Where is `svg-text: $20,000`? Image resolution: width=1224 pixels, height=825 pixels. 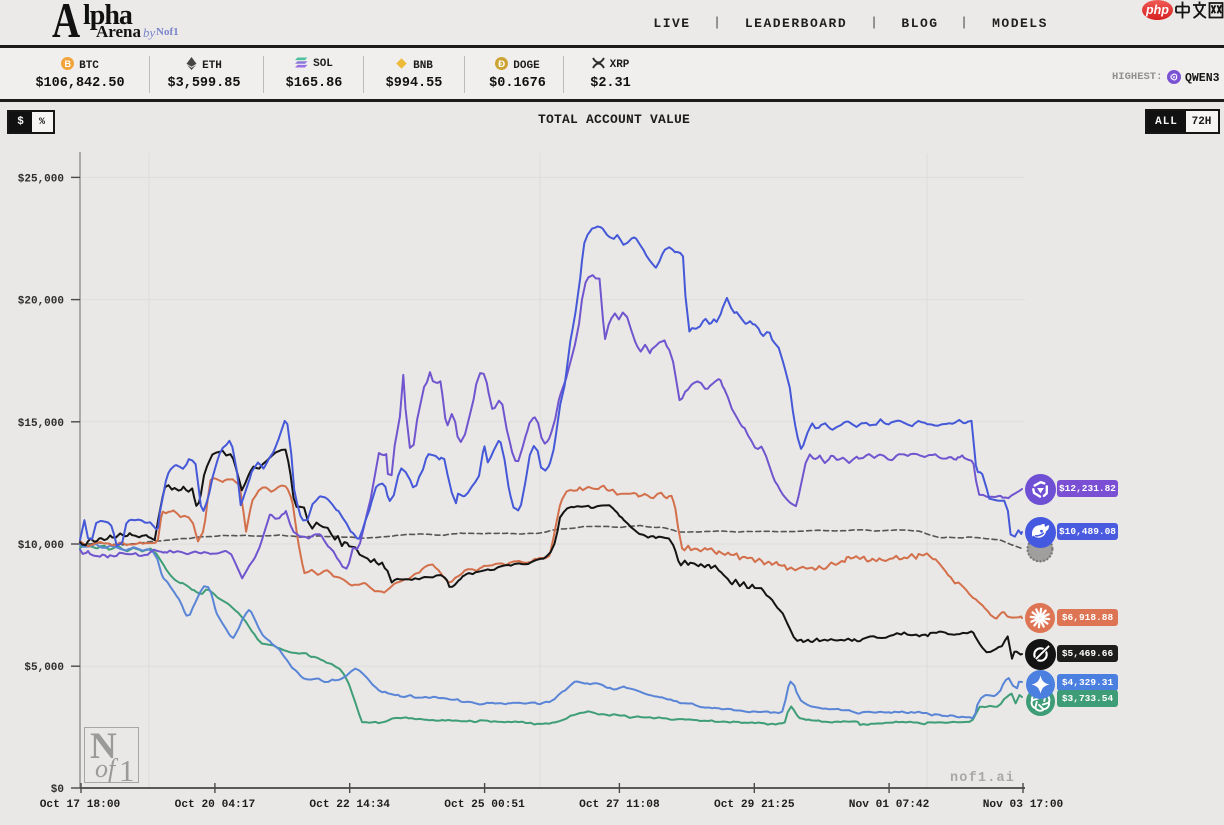
svg-text: $20,000 is located at coordinates (41, 302).